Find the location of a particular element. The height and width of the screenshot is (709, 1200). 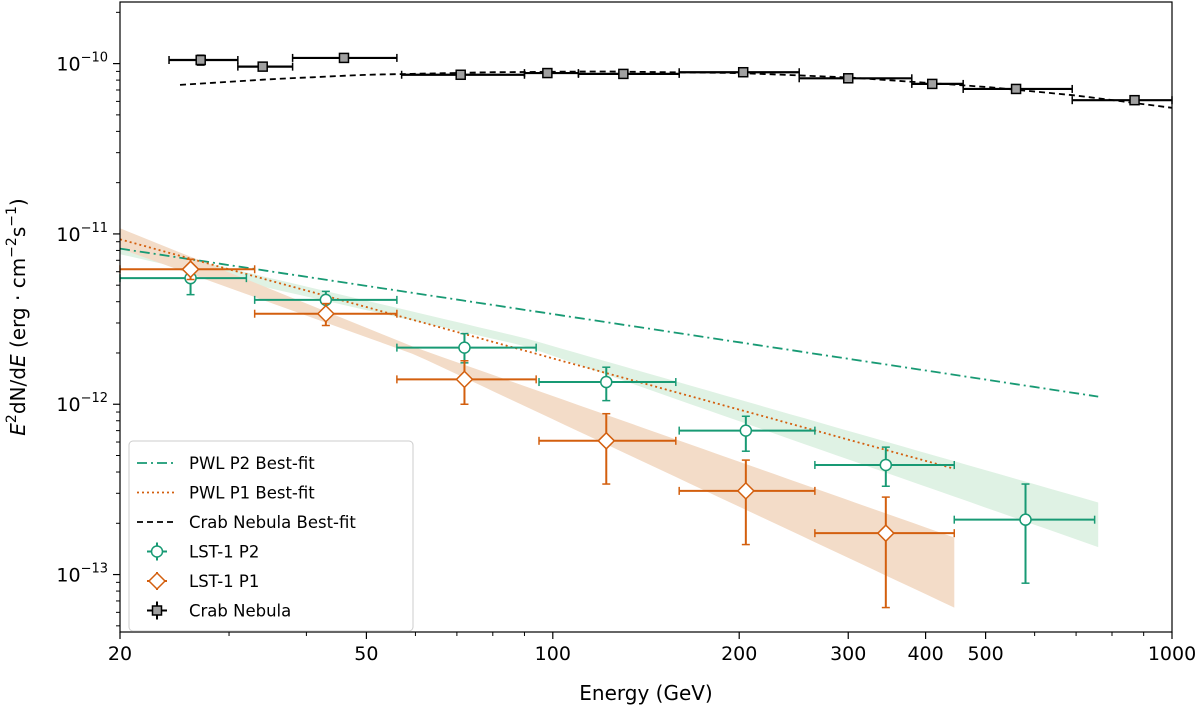

legend-entry: Crab Nebula is located at coordinates (219, 611).